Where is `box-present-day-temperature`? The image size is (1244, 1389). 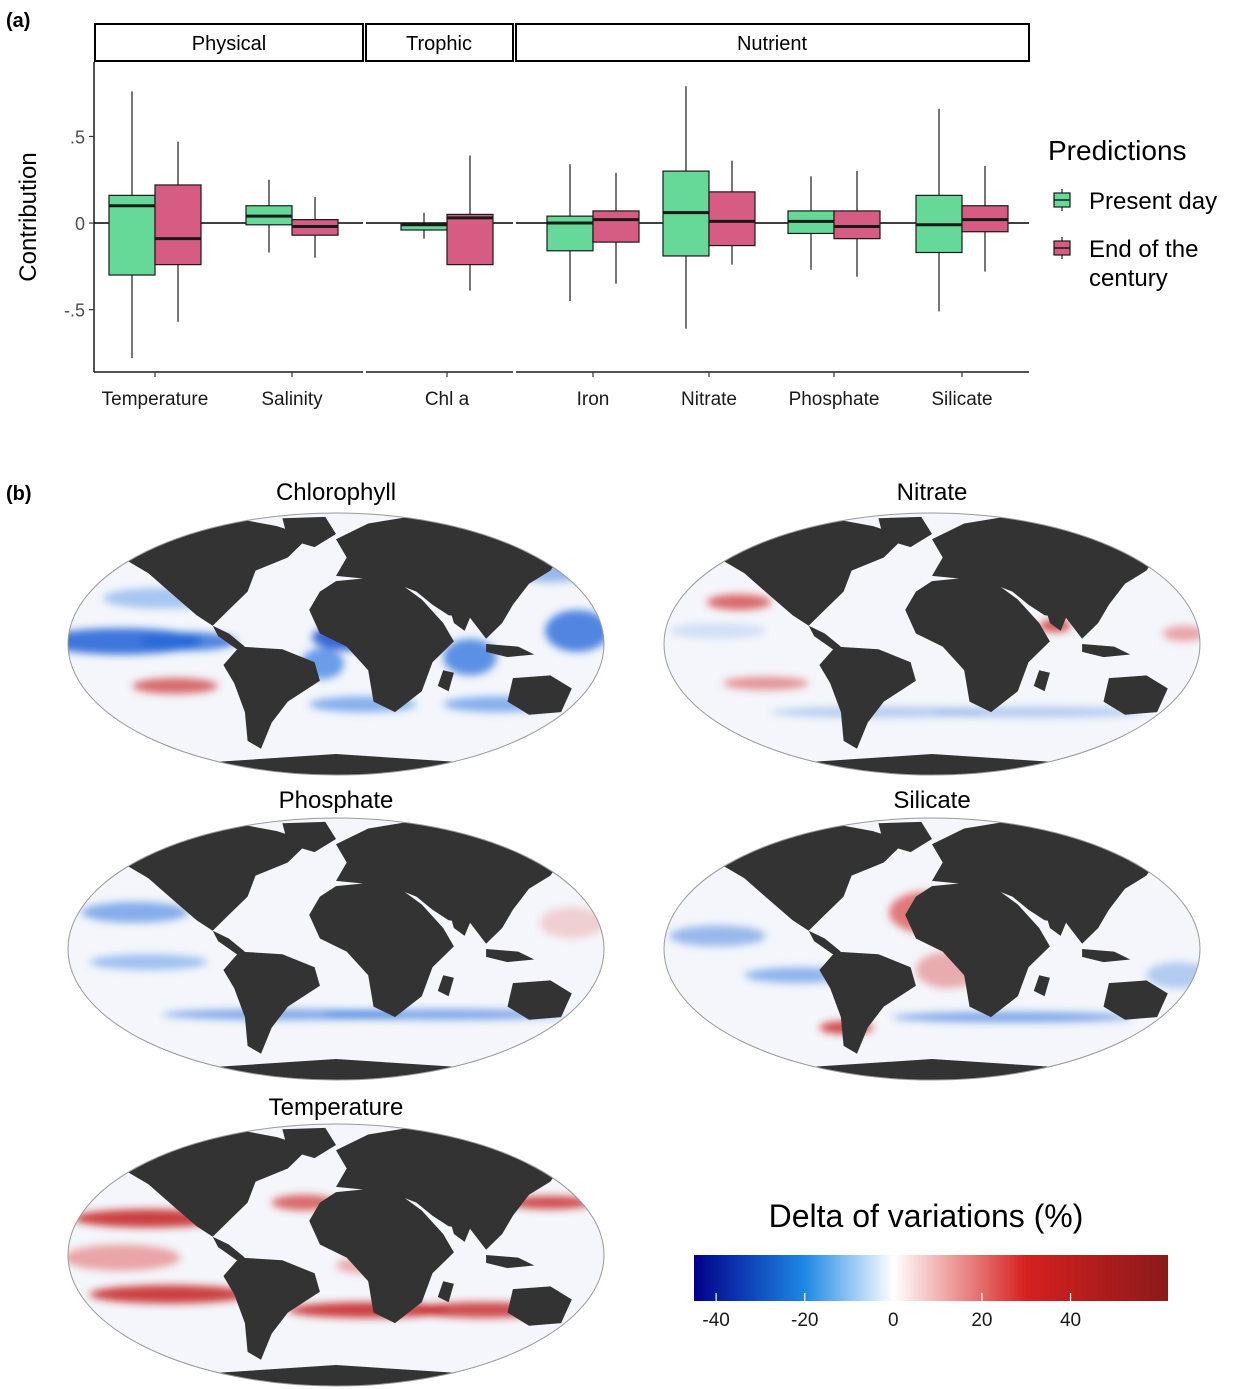
box-present-day-temperature is located at coordinates (132, 225).